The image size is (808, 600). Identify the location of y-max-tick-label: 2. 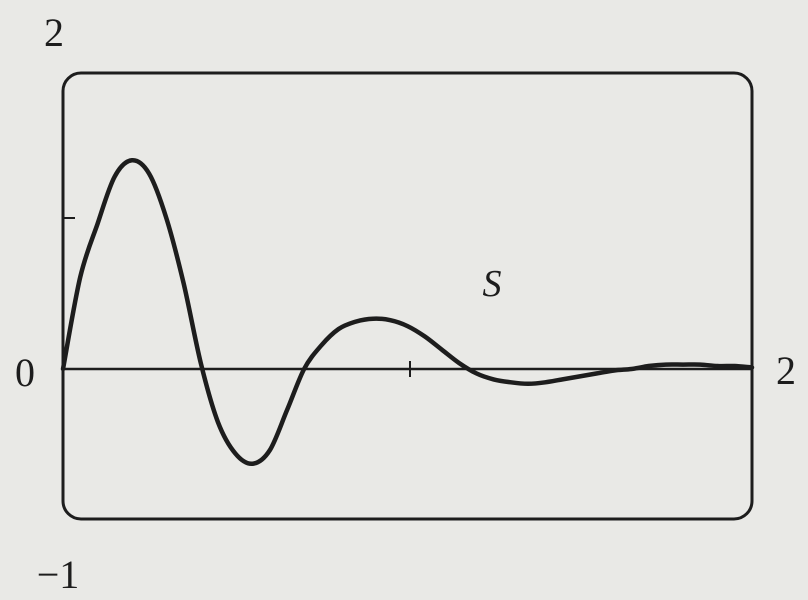
(54, 32).